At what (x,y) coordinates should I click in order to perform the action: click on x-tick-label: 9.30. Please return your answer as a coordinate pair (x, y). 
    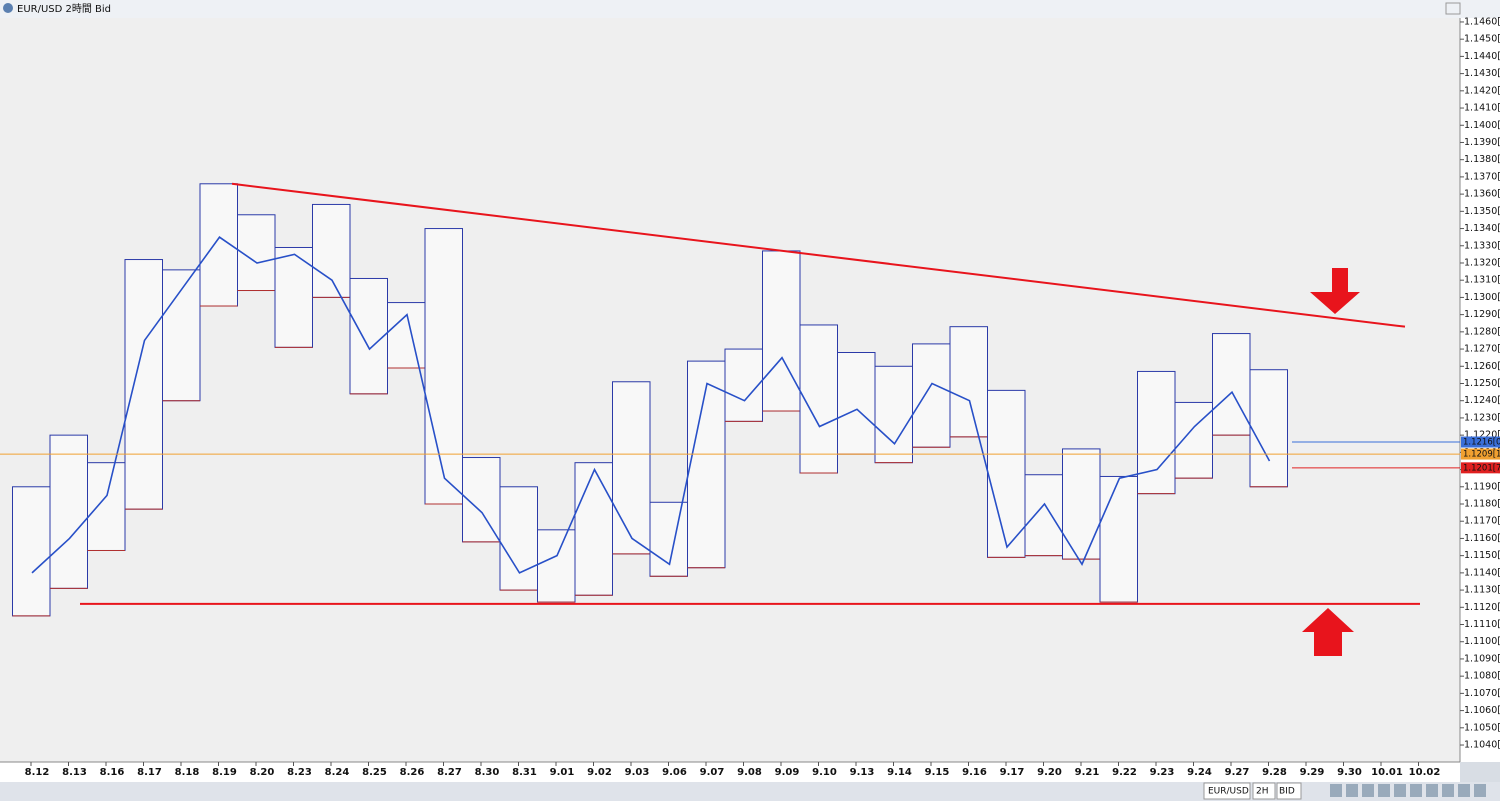
    Looking at the image, I should click on (1349, 772).